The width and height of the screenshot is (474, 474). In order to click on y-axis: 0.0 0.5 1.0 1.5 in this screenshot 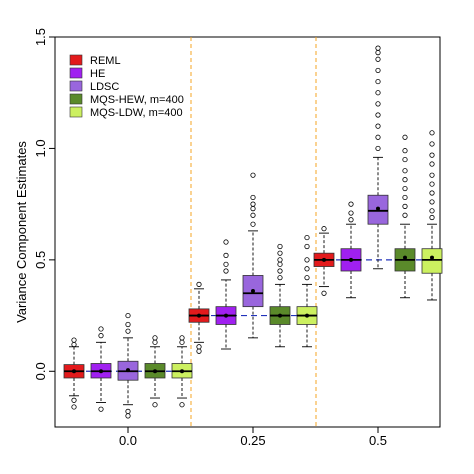, I will do `click(44, 204)`.